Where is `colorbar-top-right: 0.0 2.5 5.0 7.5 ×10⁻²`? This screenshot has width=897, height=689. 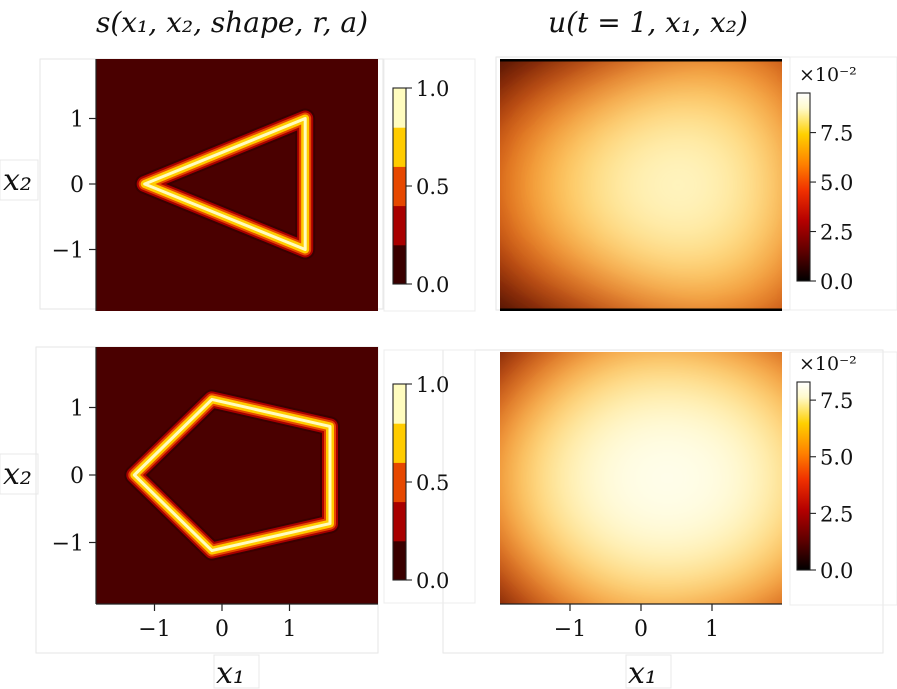
colorbar-top-right: 0.0 2.5 5.0 7.5 ×10⁻² is located at coordinates (843, 183).